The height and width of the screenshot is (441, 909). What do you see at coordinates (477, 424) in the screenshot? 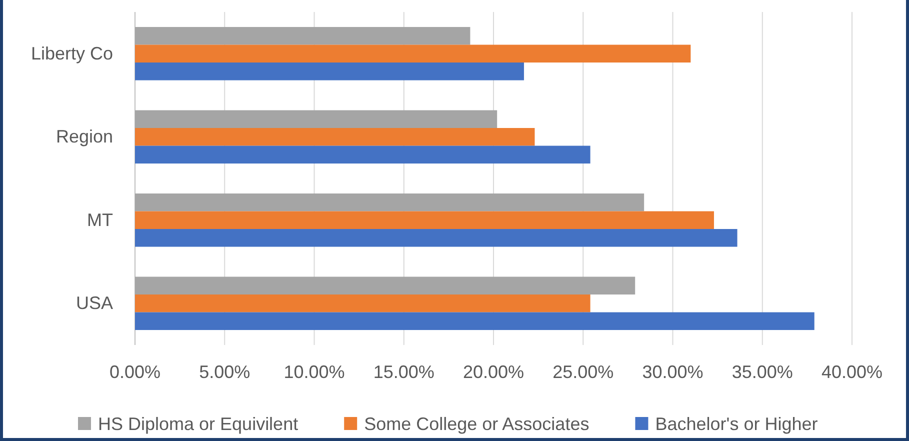
I see `legend-label: Some College or Associates` at bounding box center [477, 424].